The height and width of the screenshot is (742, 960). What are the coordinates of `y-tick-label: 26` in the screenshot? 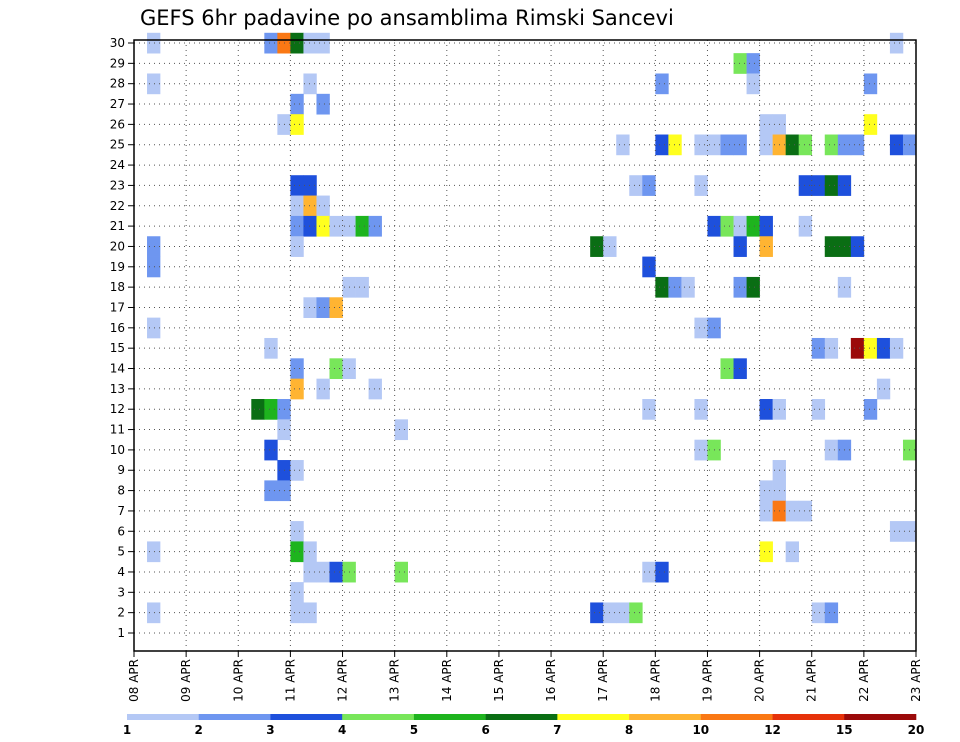 It's located at (117, 124).